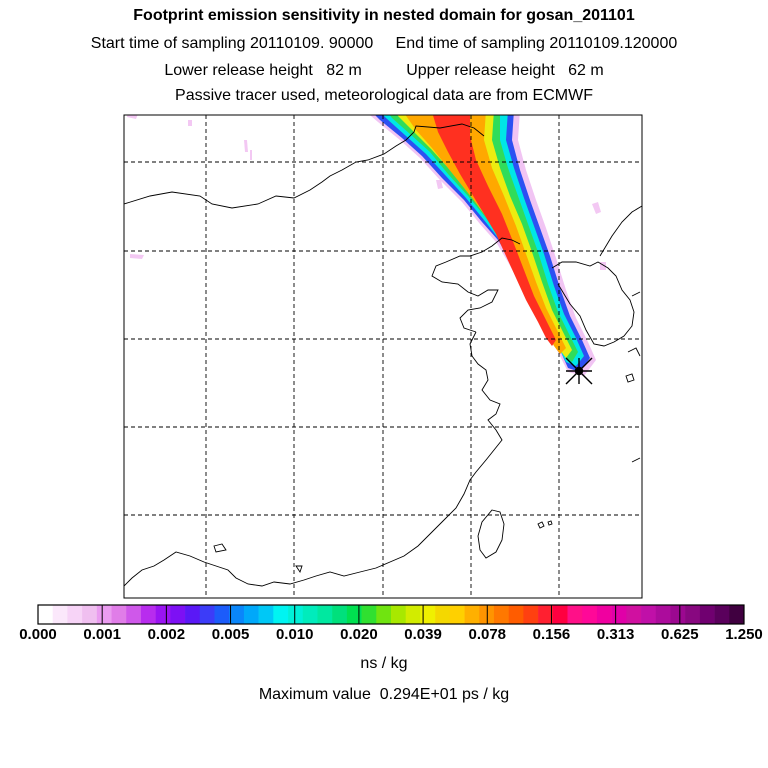 The image size is (768, 768). Describe the element at coordinates (487, 634) in the screenshot. I see `colorbar-tick-label: 0.078` at that location.